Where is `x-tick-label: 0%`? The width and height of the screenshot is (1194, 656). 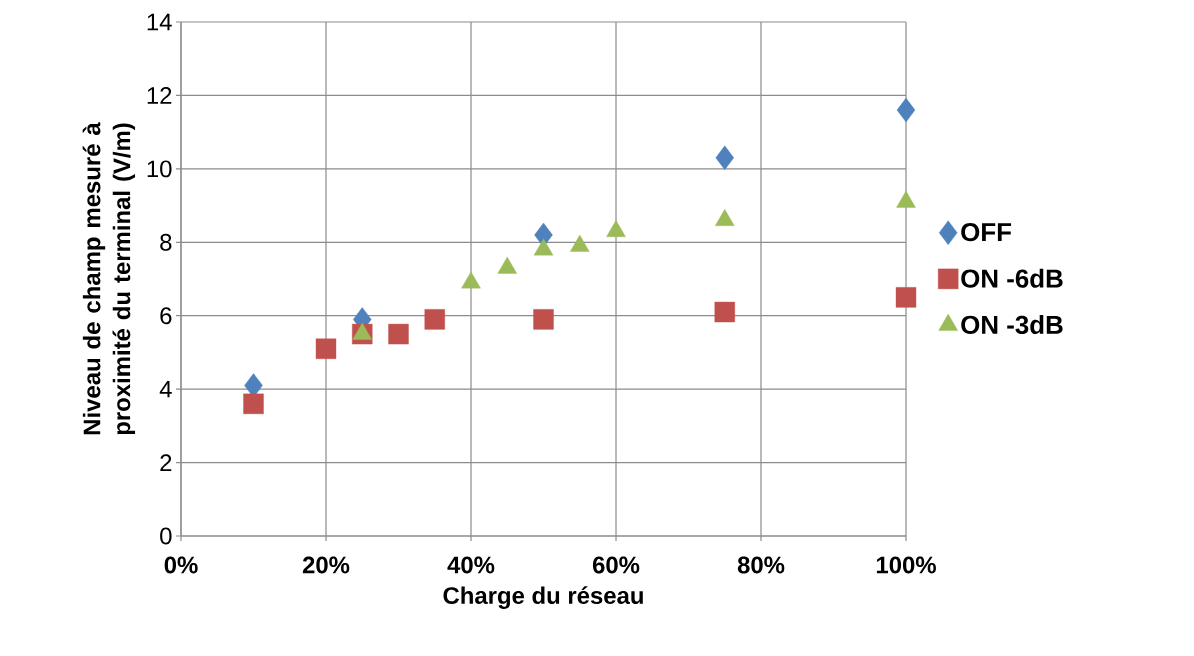
x-tick-label: 0% is located at coordinates (181, 565).